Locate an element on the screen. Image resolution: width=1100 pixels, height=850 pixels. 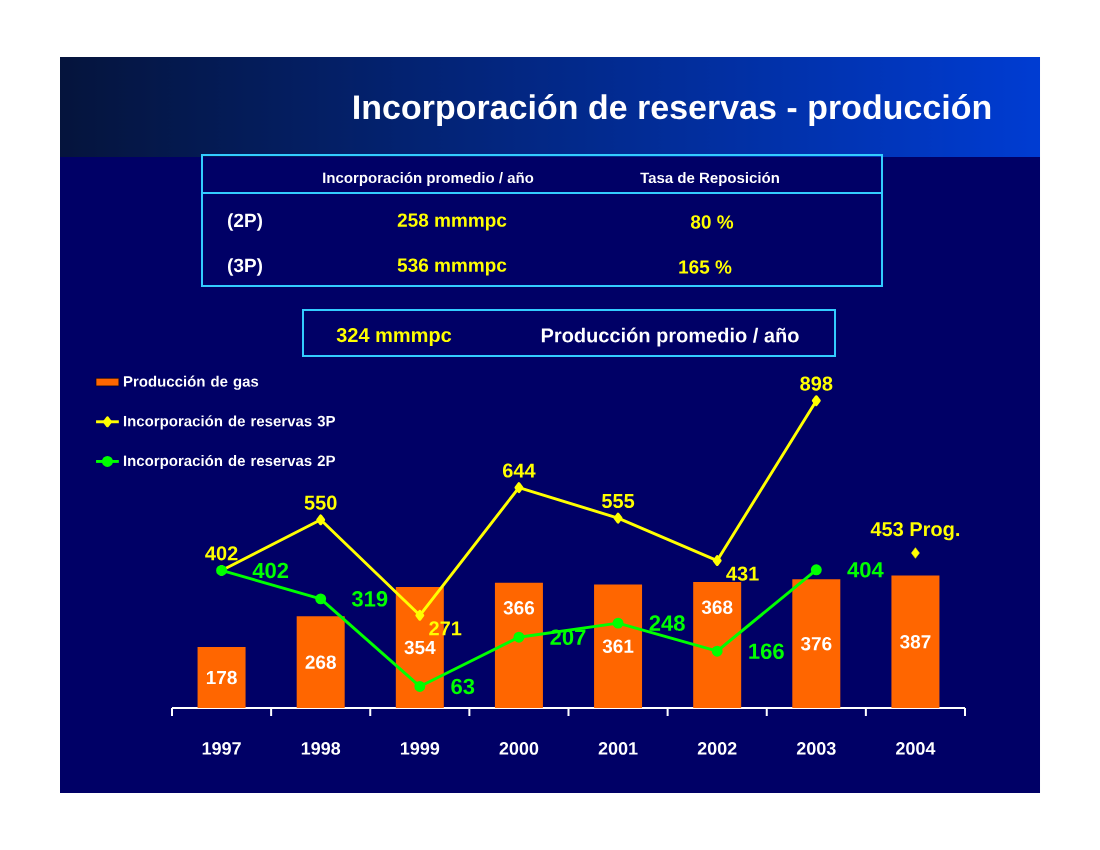
data-label: 550 is located at coordinates (320, 502).